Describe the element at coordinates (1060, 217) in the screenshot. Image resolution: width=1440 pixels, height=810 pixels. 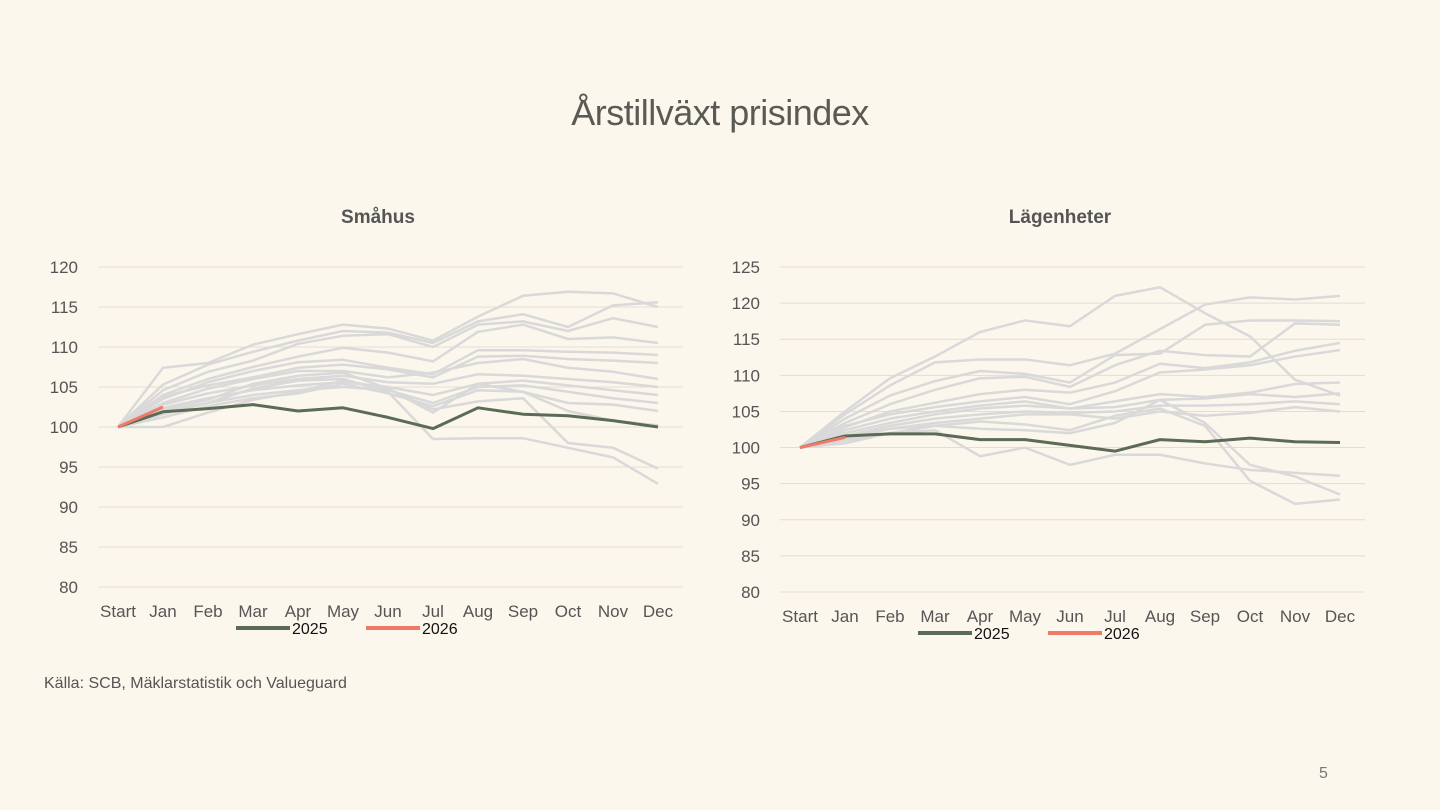
I see `chart-title: Lägenheter` at that location.